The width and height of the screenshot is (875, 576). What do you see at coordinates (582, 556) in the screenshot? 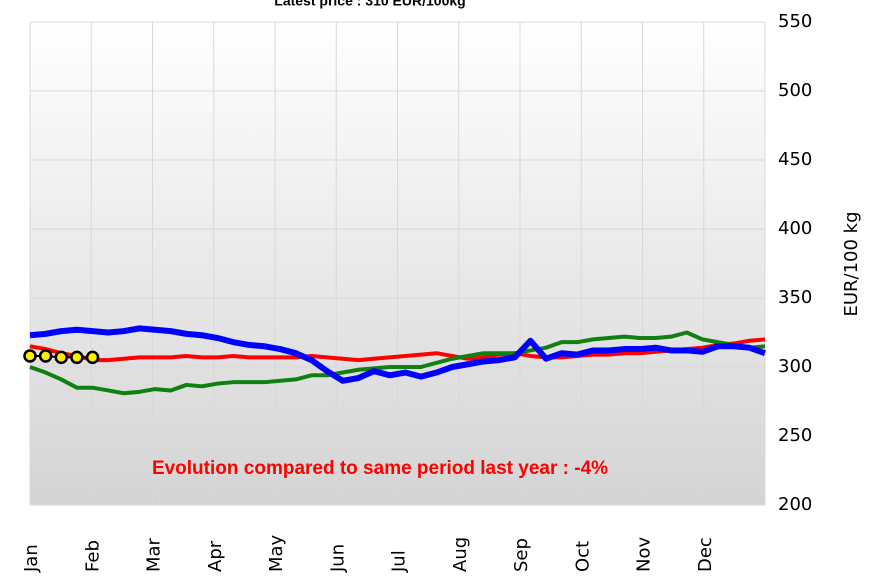
I see `x-tick-label: Oct` at bounding box center [582, 556].